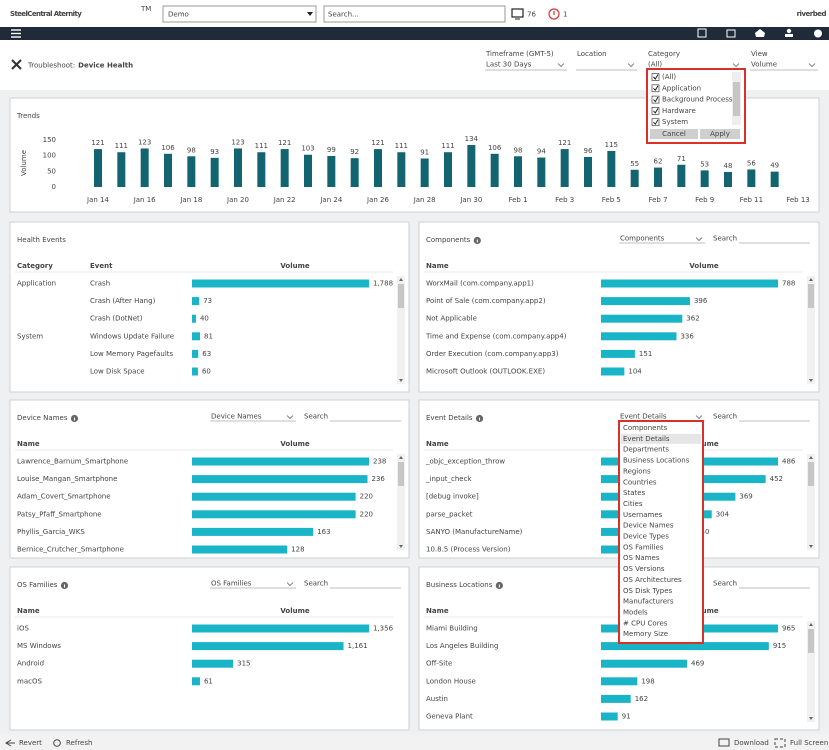 Image resolution: width=829 pixels, height=750 pixels. What do you see at coordinates (643, 547) in the screenshot?
I see `group-by-option: OS Families` at bounding box center [643, 547].